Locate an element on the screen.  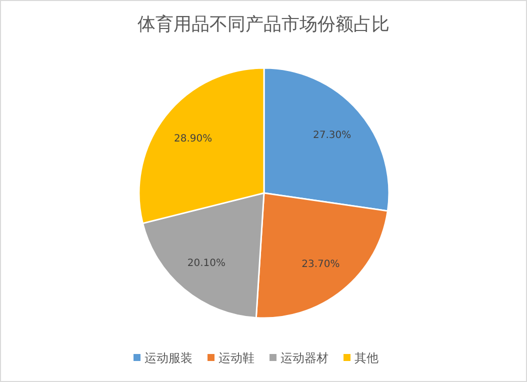
legend-label: 其他 is located at coordinates (366, 358).